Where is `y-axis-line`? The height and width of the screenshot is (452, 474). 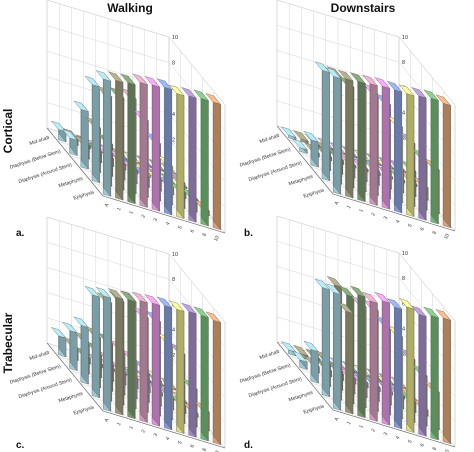
y-axis-line is located at coordinates (75, 377).